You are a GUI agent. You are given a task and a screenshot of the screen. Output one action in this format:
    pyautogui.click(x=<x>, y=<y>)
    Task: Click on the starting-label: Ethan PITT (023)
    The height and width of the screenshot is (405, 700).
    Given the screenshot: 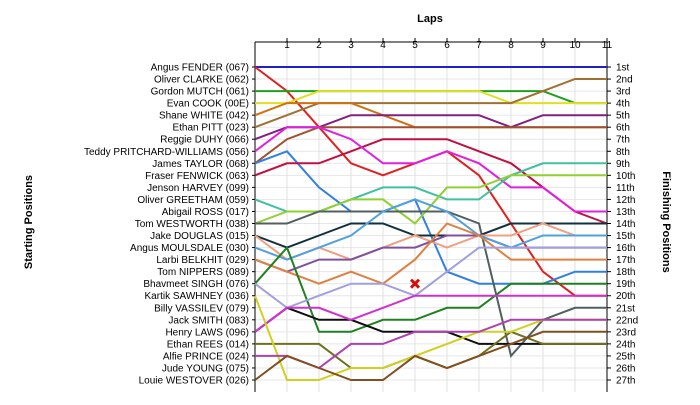 What is the action you would take?
    pyautogui.click(x=210, y=128)
    